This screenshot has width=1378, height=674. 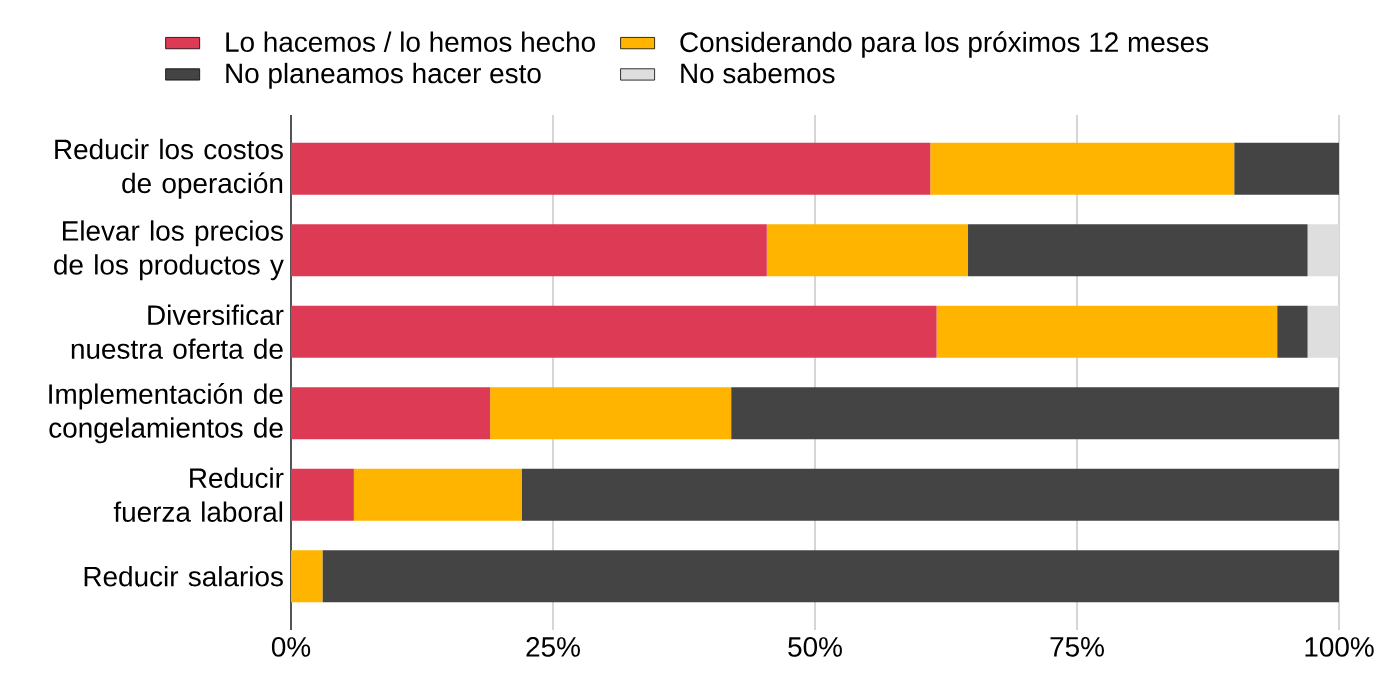 I want to click on x-tick-label: 75%, so click(x=1077, y=647).